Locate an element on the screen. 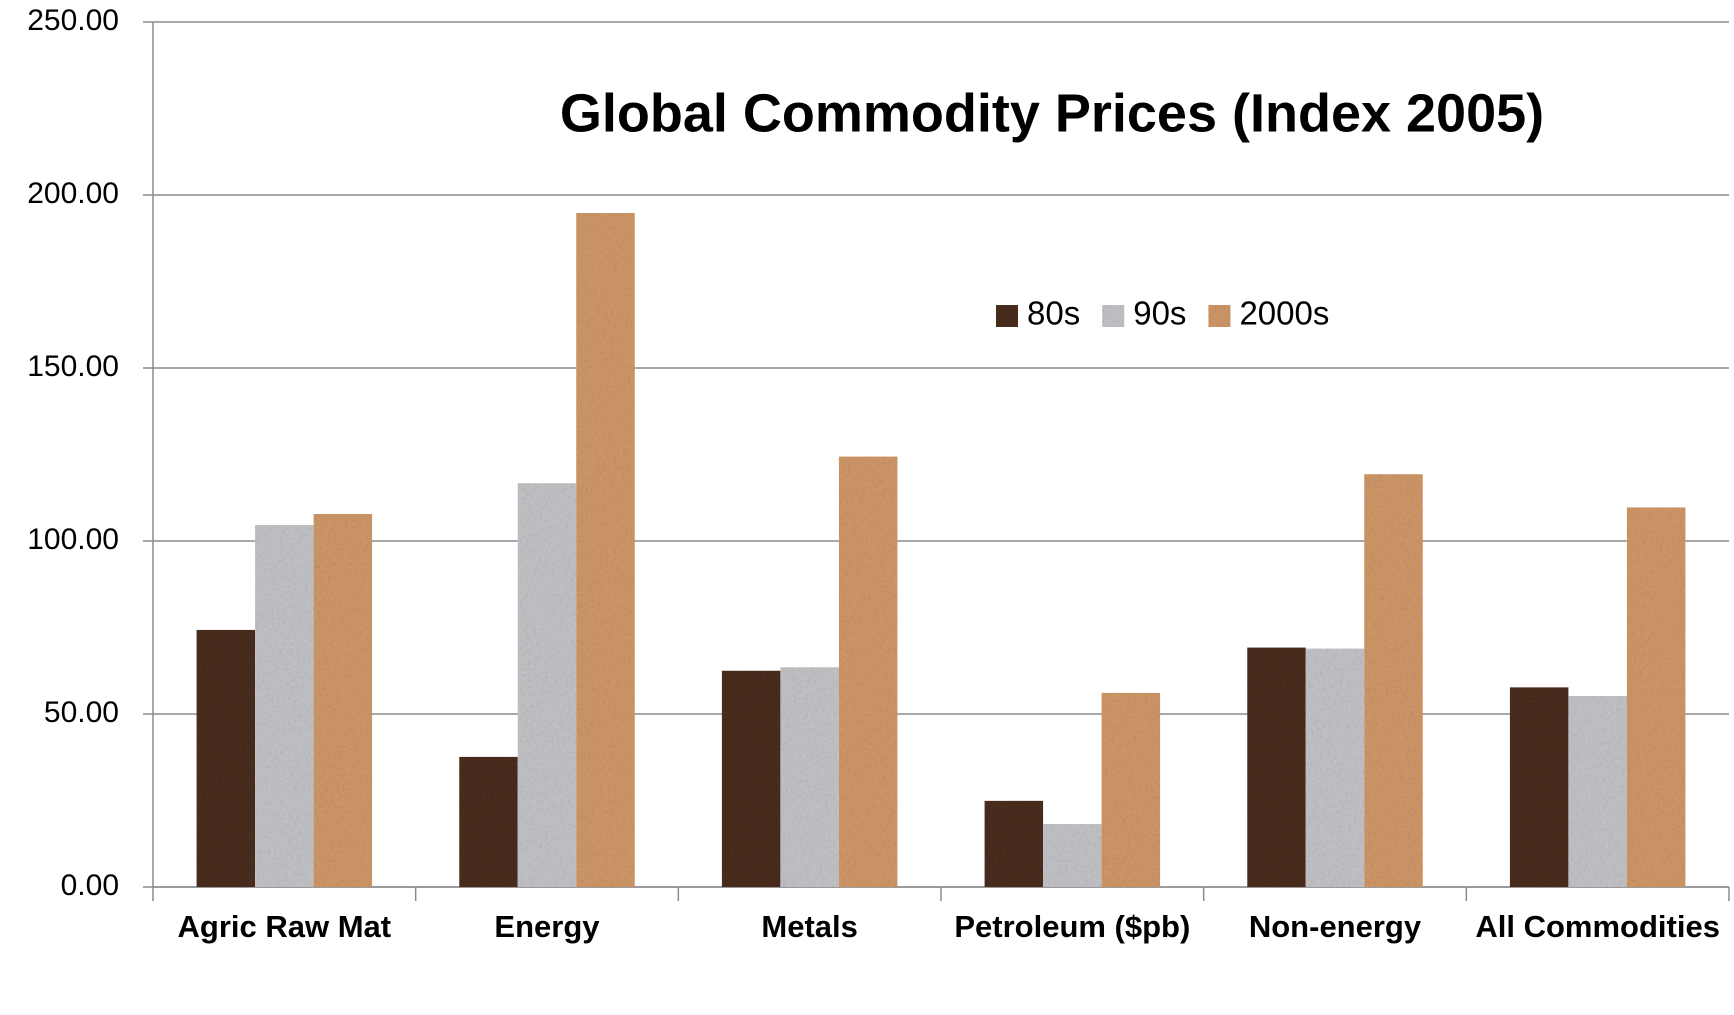 This screenshot has width=1734, height=1015. x-tick-label: All Commodities is located at coordinates (1597, 926).